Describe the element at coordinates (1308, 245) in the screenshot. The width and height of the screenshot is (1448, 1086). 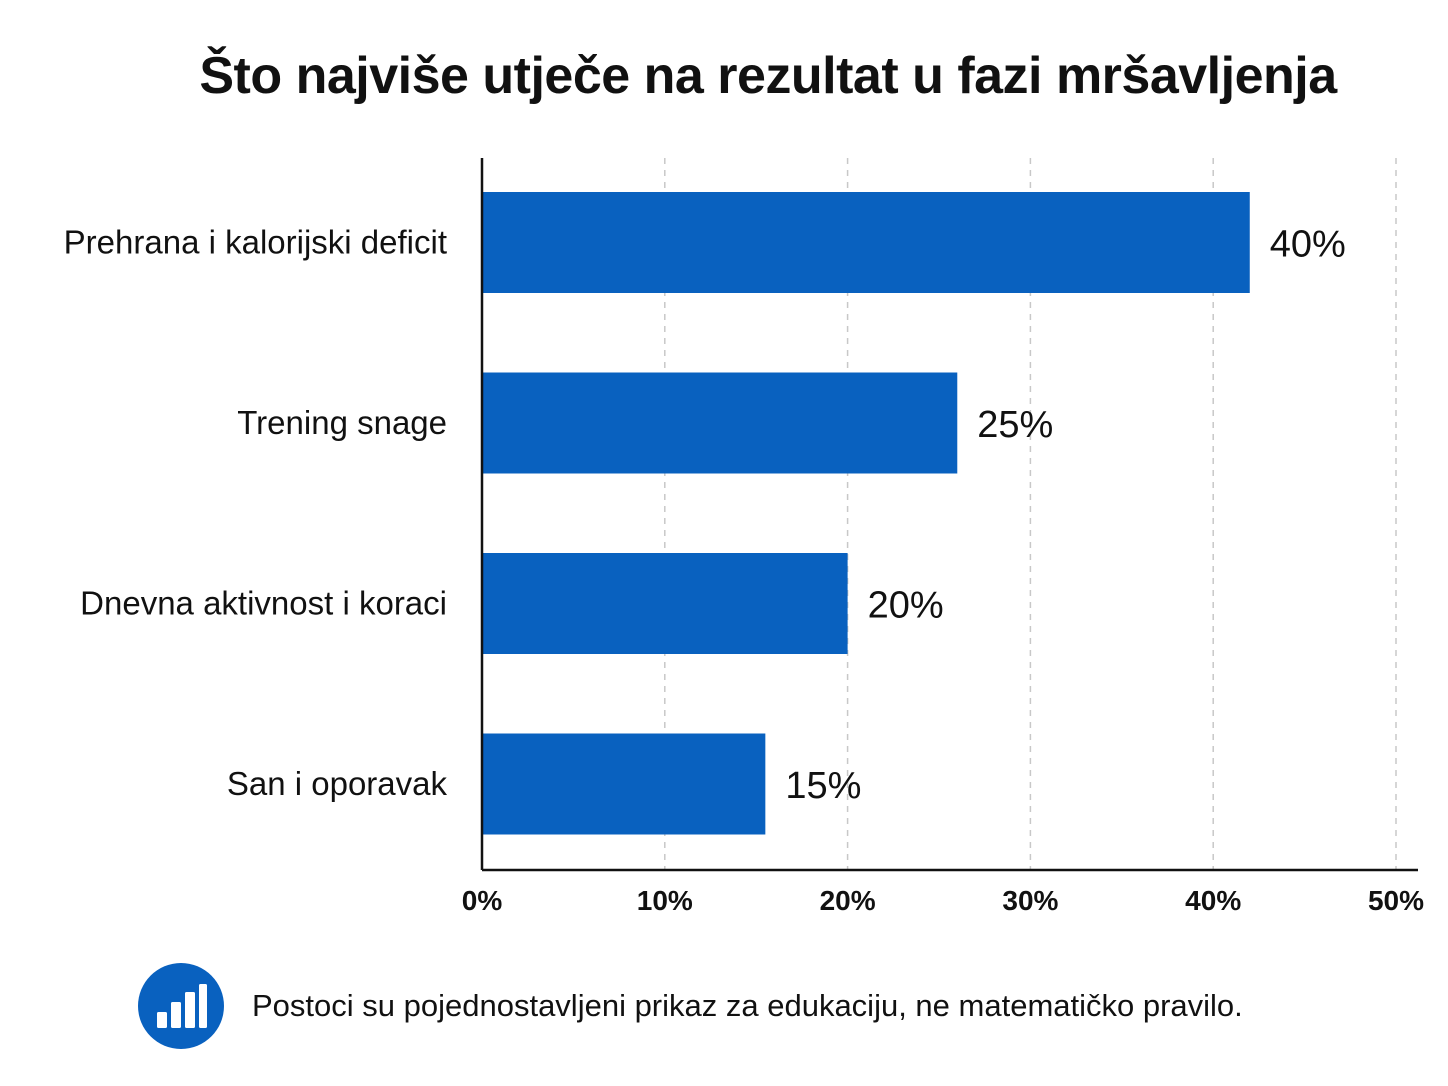
I see `value-label: 40%` at that location.